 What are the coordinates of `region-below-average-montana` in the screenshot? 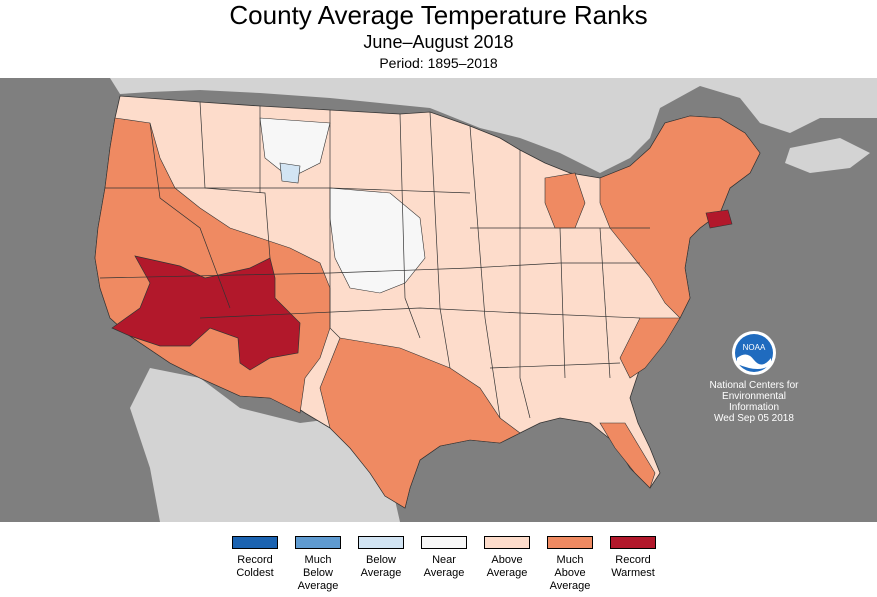 It's located at (290, 173).